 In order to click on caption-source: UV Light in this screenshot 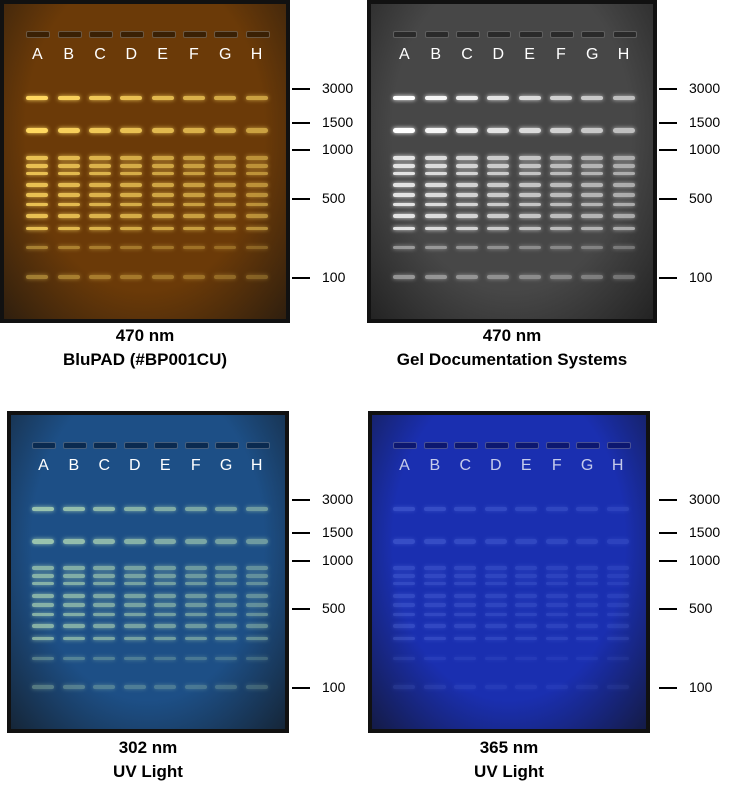, I will do `click(148, 771)`.